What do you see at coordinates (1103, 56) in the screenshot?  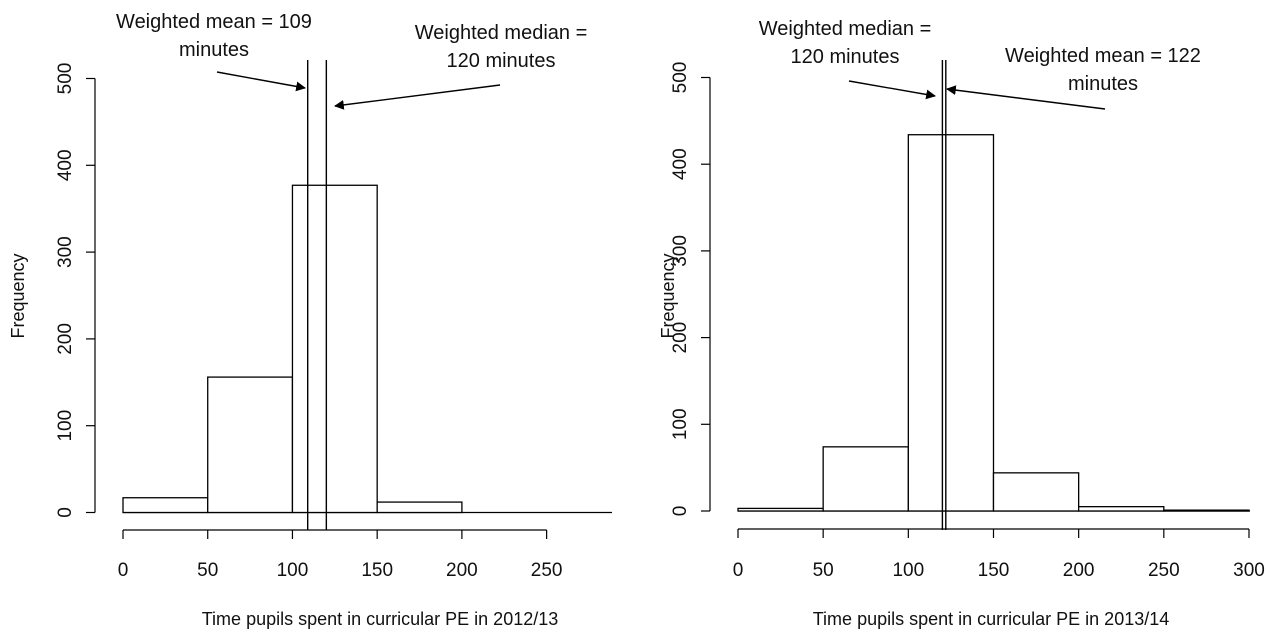 I see `annotation-text: Weighted mean = 122` at bounding box center [1103, 56].